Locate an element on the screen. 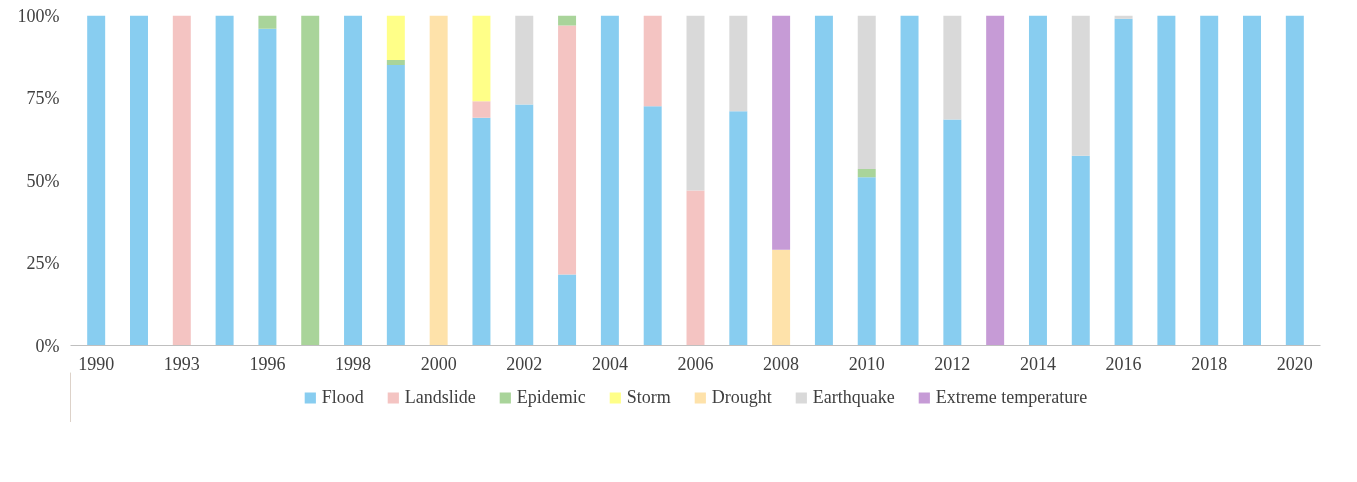 This screenshot has width=1357, height=482. legend-label: Epidemic is located at coordinates (551, 397).